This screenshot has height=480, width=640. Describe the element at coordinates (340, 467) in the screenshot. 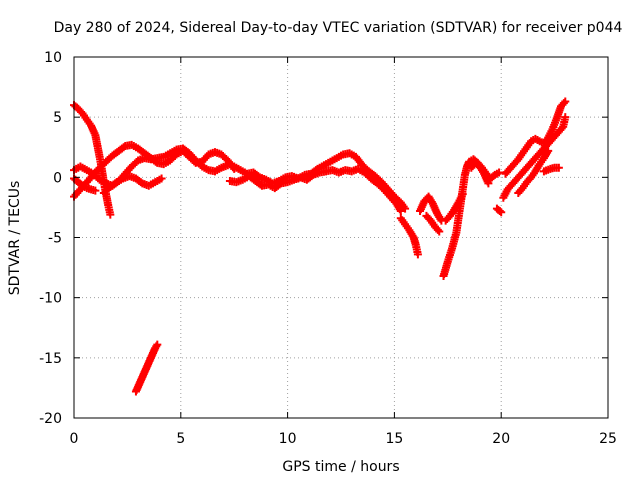

I see `x-axis-label: GPS time / hours` at that location.